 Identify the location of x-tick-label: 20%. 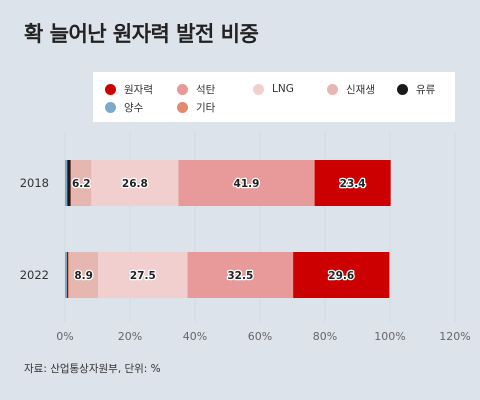
(130, 336).